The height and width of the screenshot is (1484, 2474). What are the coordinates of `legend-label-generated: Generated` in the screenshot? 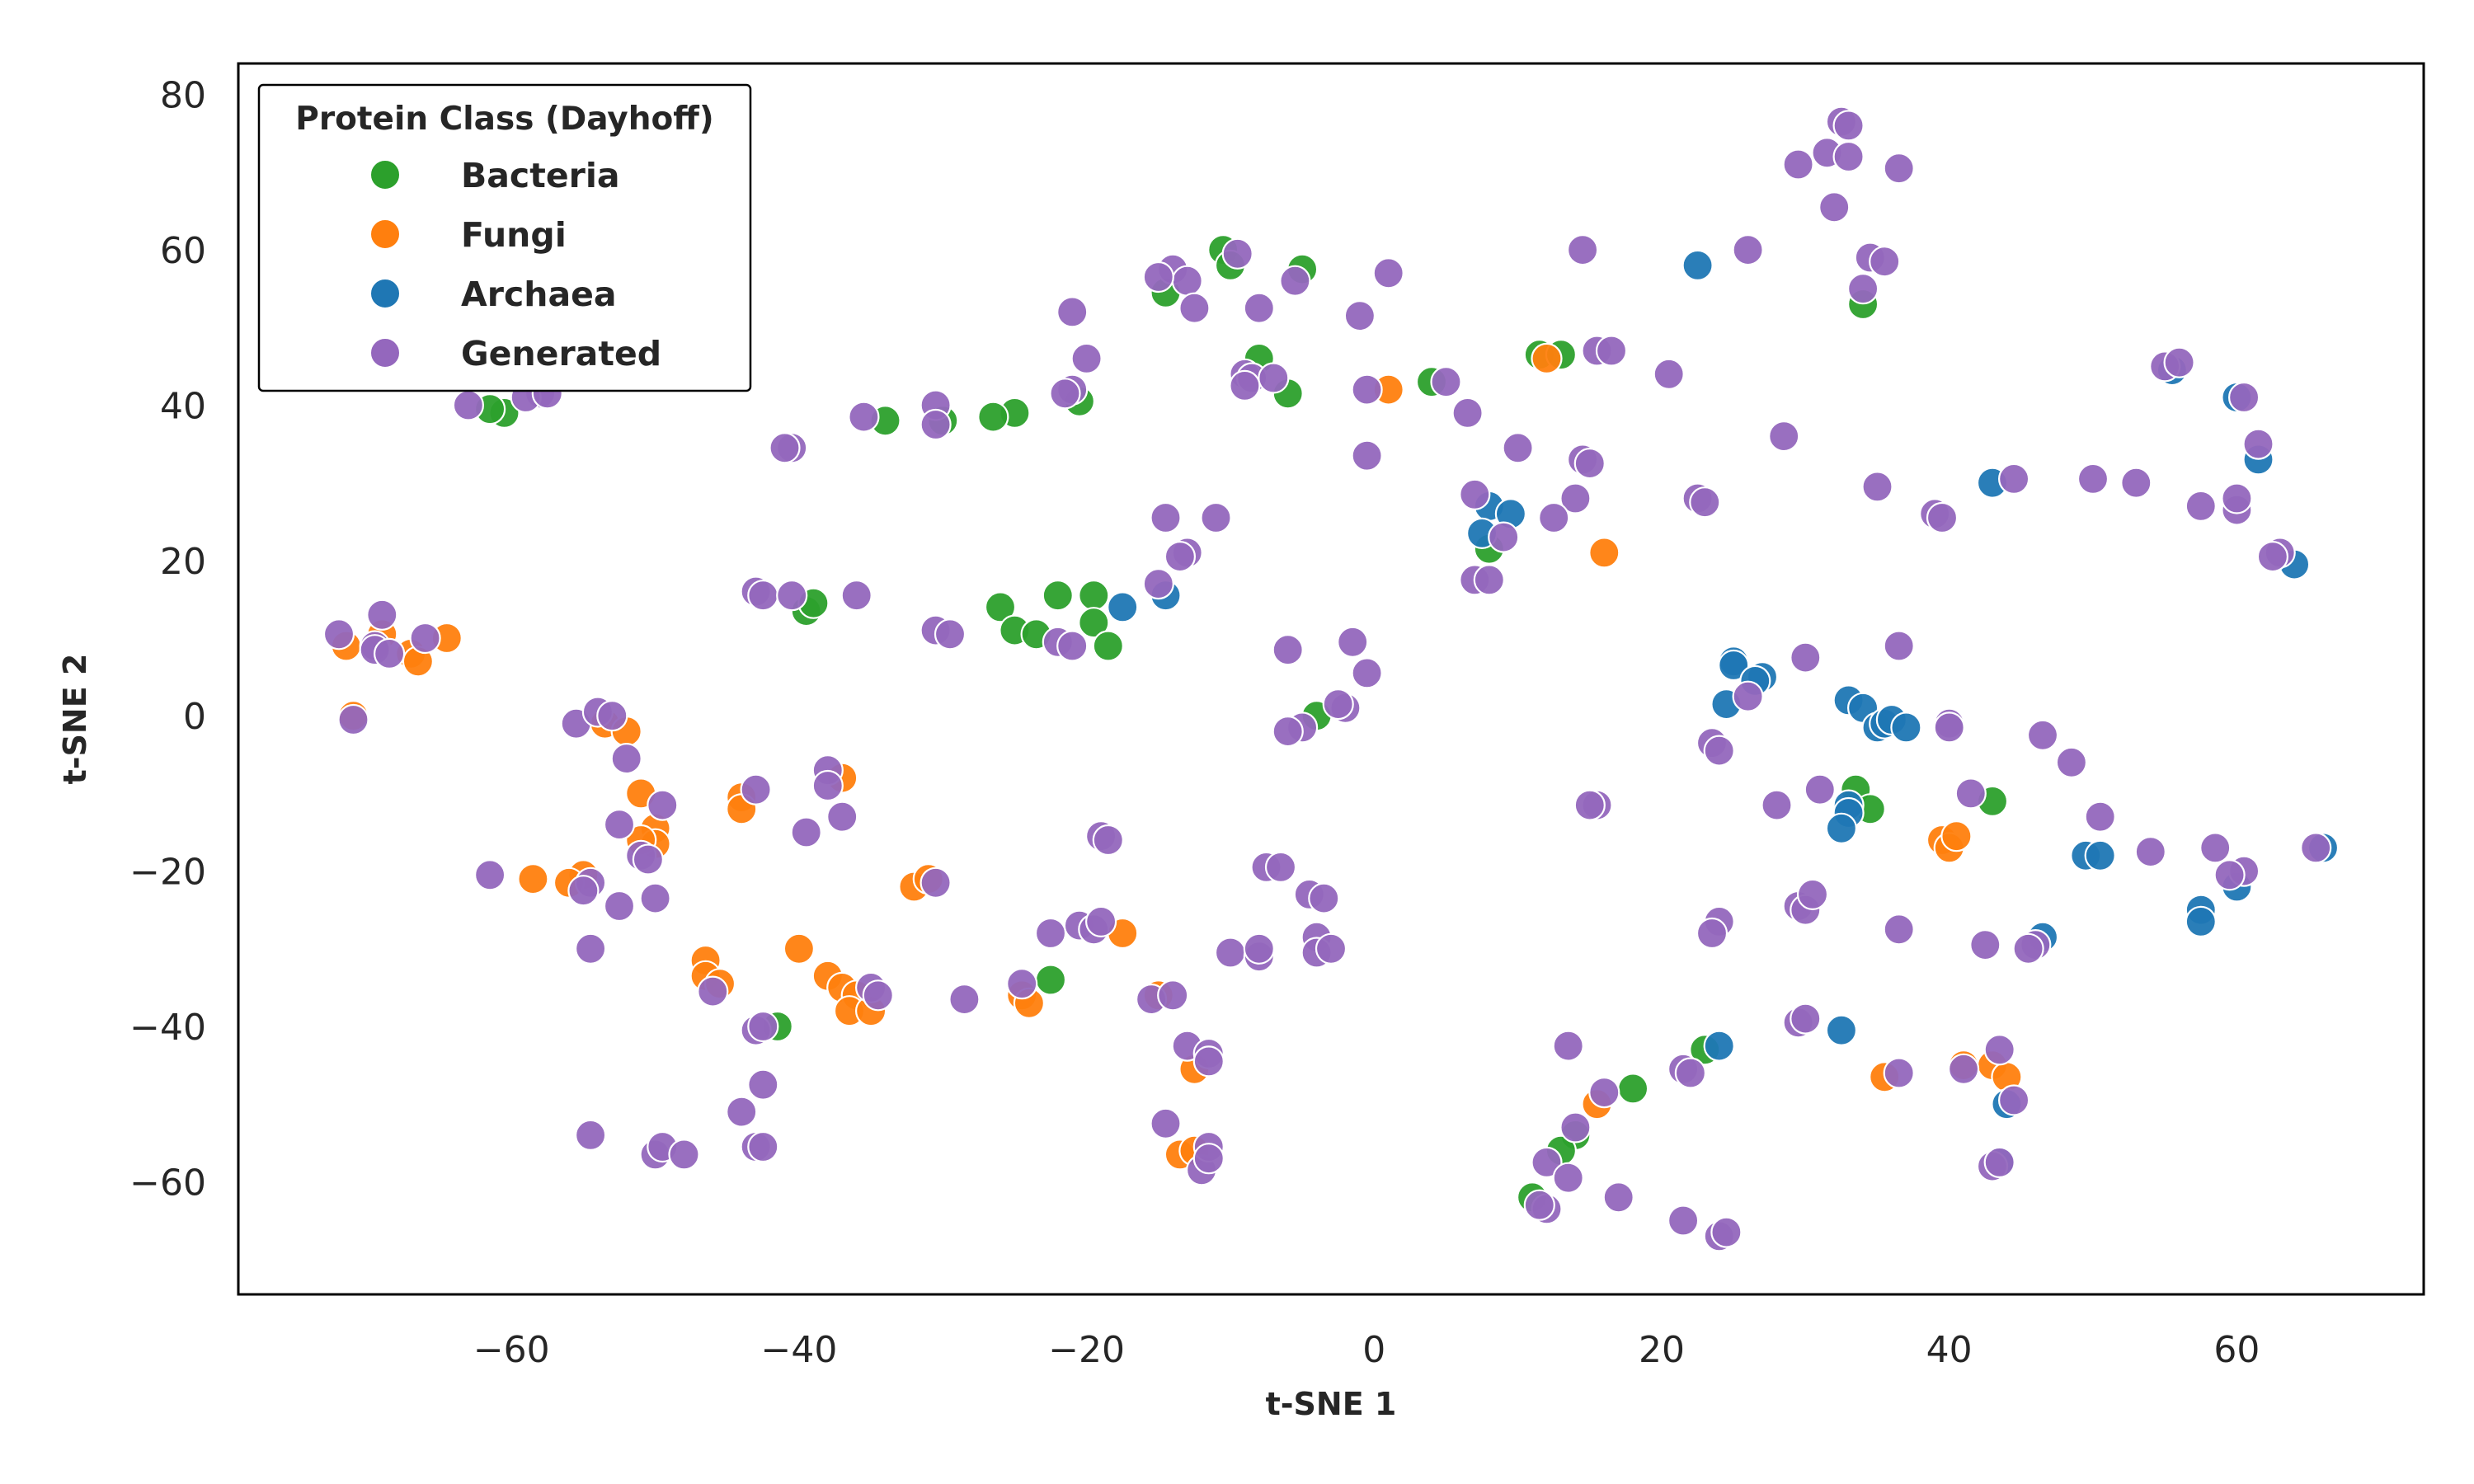 It's located at (561, 353).